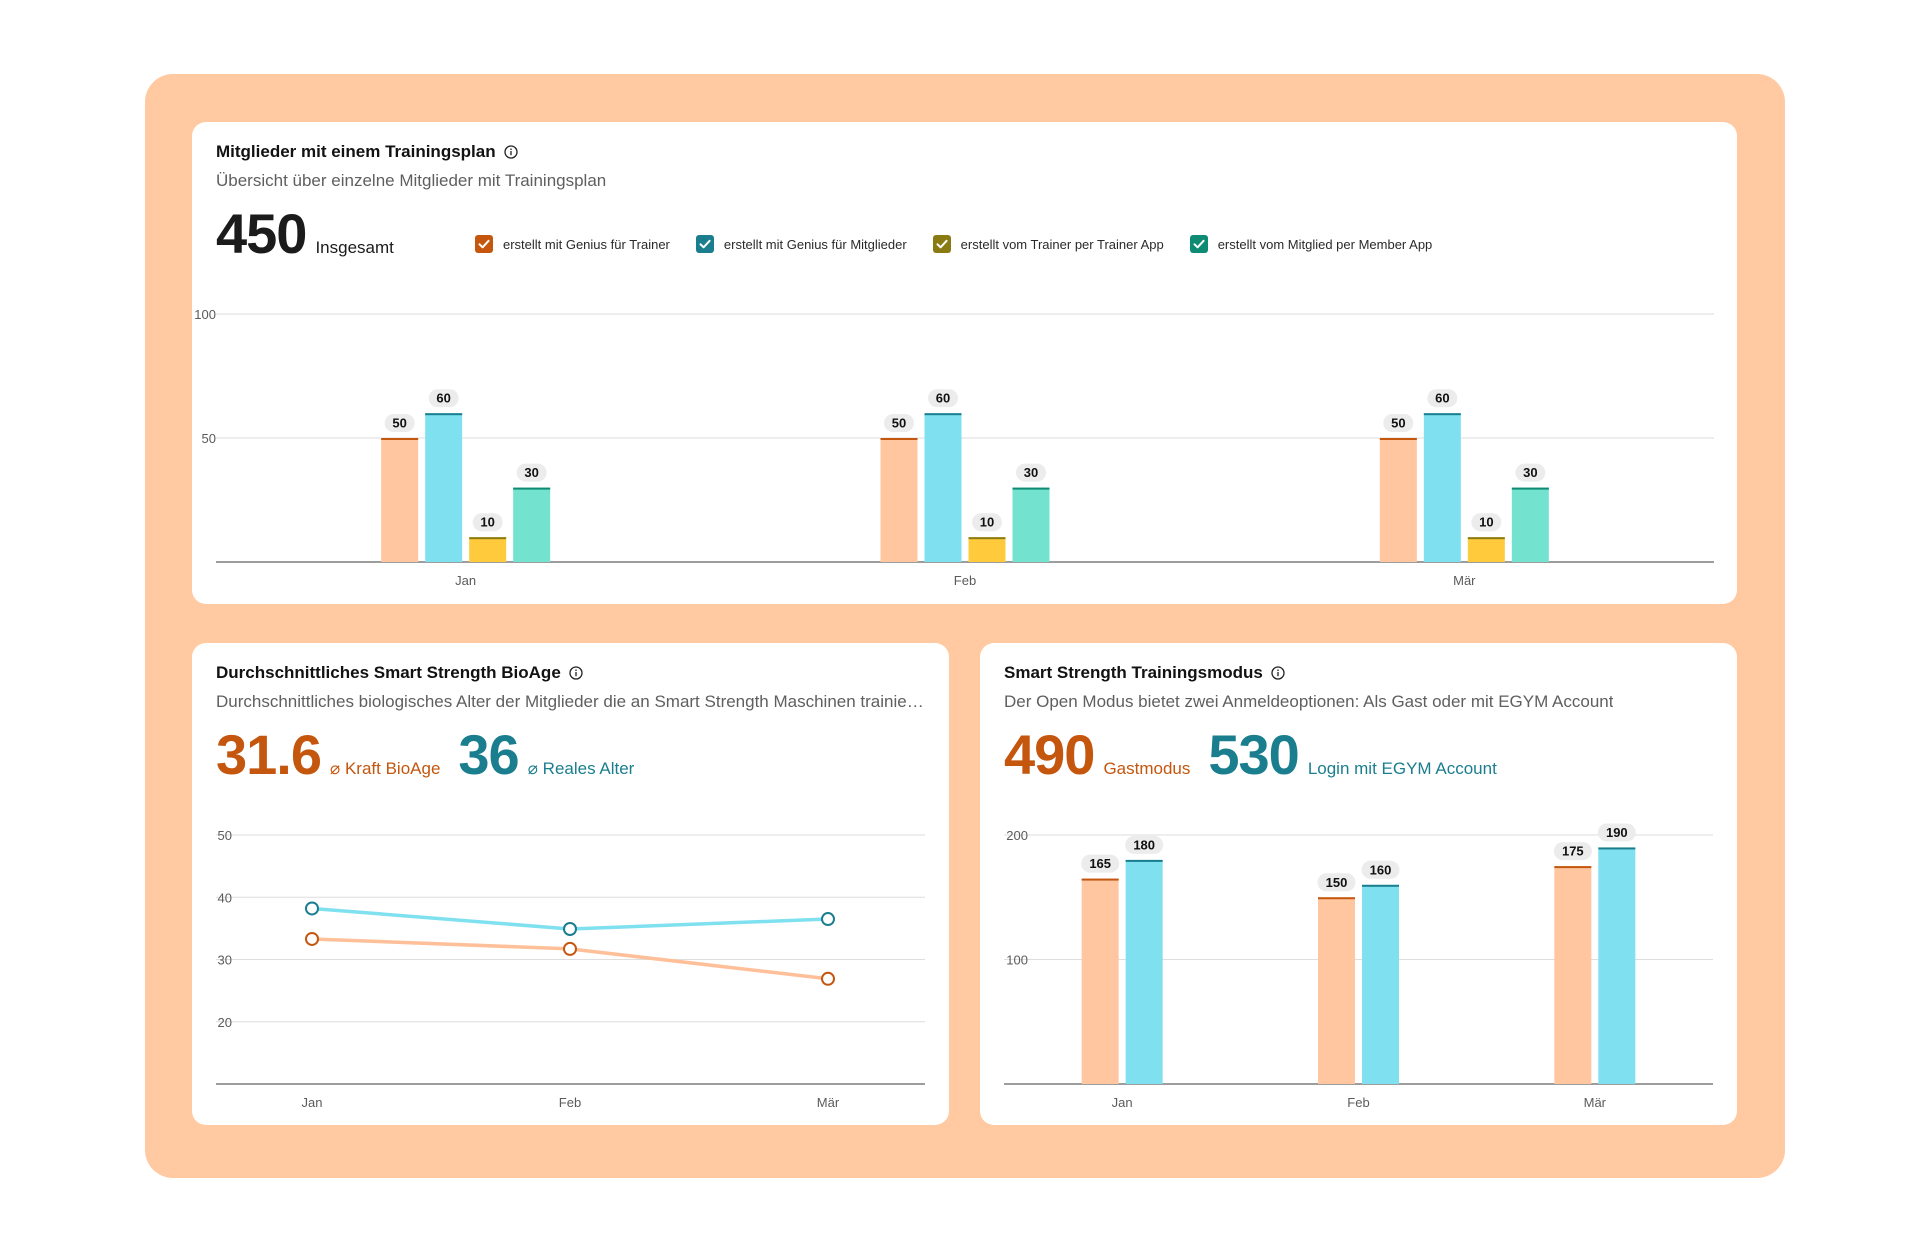 Image resolution: width=1920 pixels, height=1246 pixels. What do you see at coordinates (225, 960) in the screenshot?
I see `y-tick-label: 30` at bounding box center [225, 960].